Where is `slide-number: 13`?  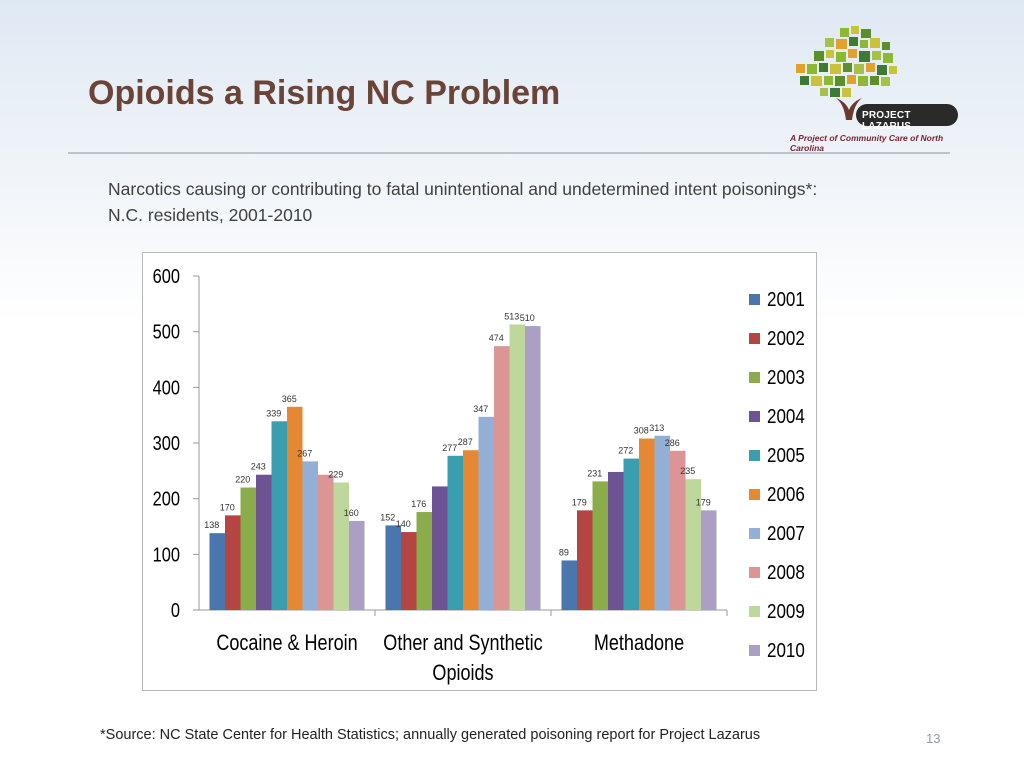
slide-number: 13 is located at coordinates (933, 738).